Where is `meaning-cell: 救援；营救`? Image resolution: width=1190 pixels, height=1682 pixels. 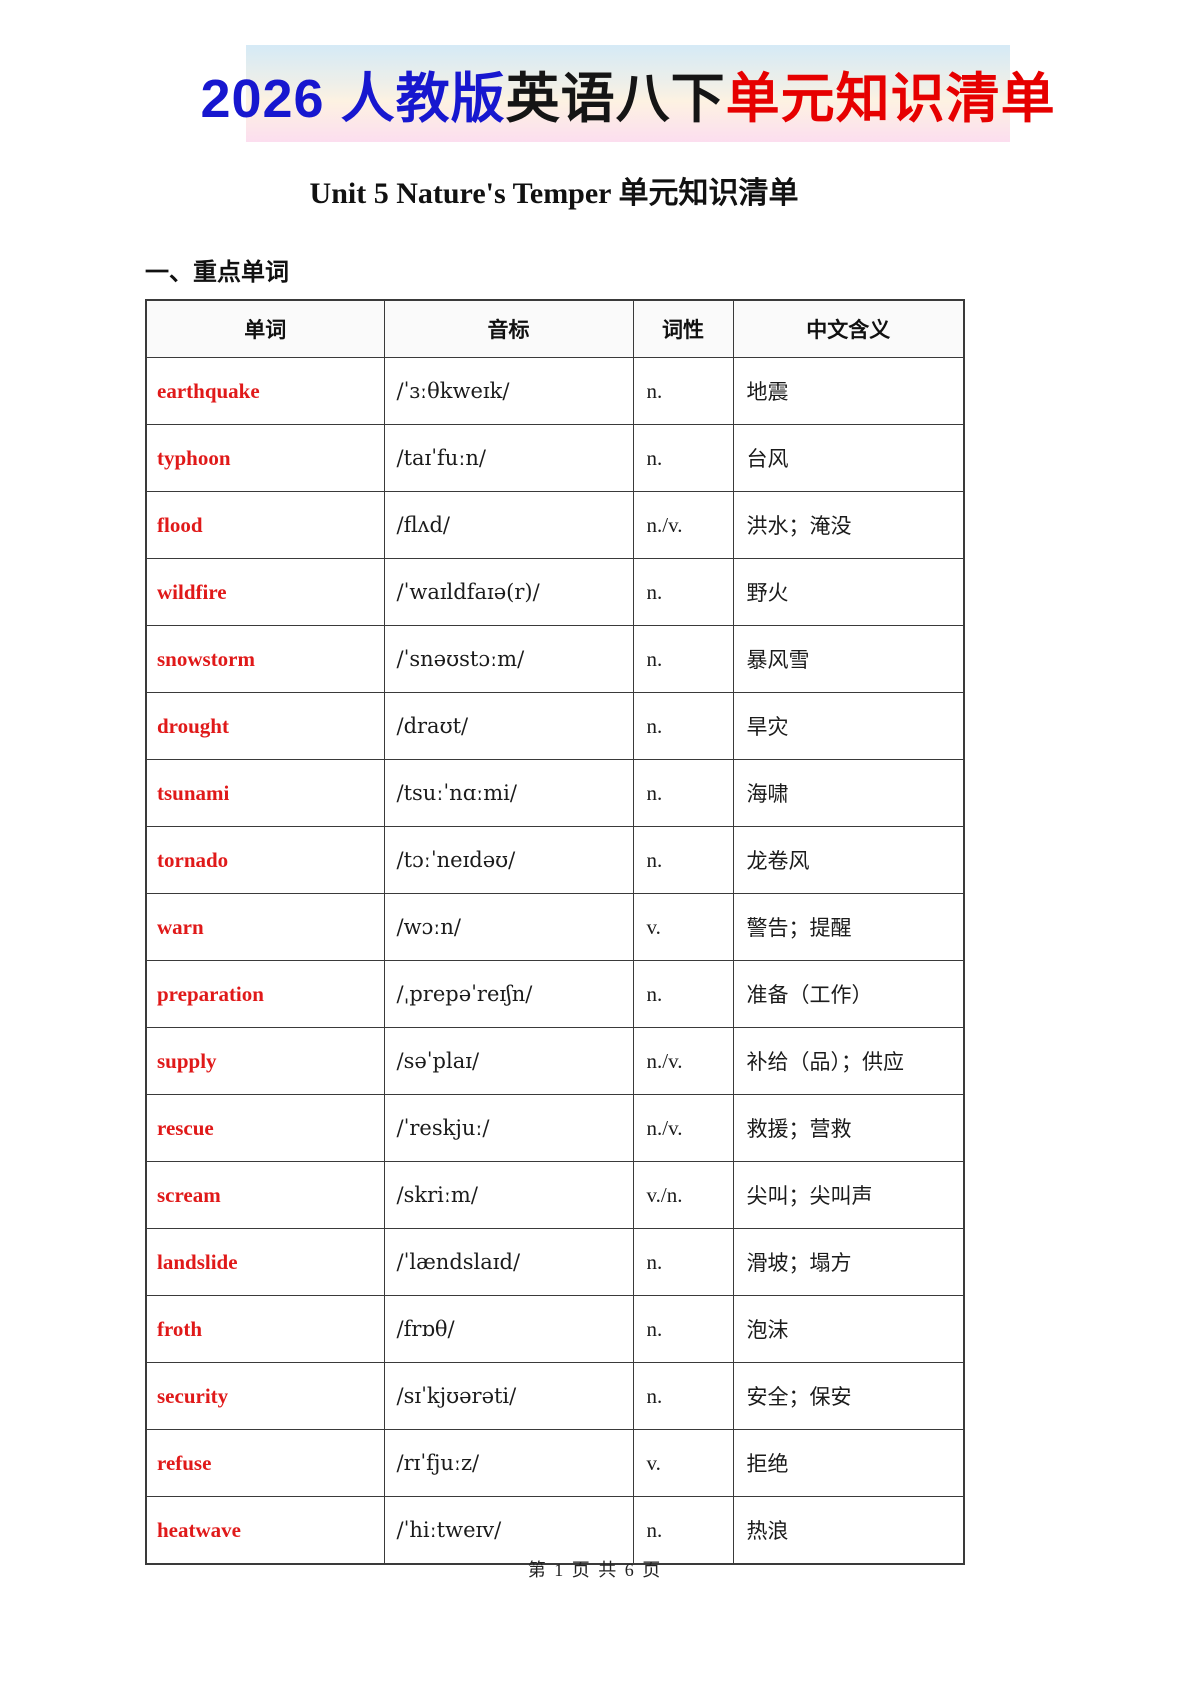 meaning-cell: 救援；营救 is located at coordinates (848, 1128).